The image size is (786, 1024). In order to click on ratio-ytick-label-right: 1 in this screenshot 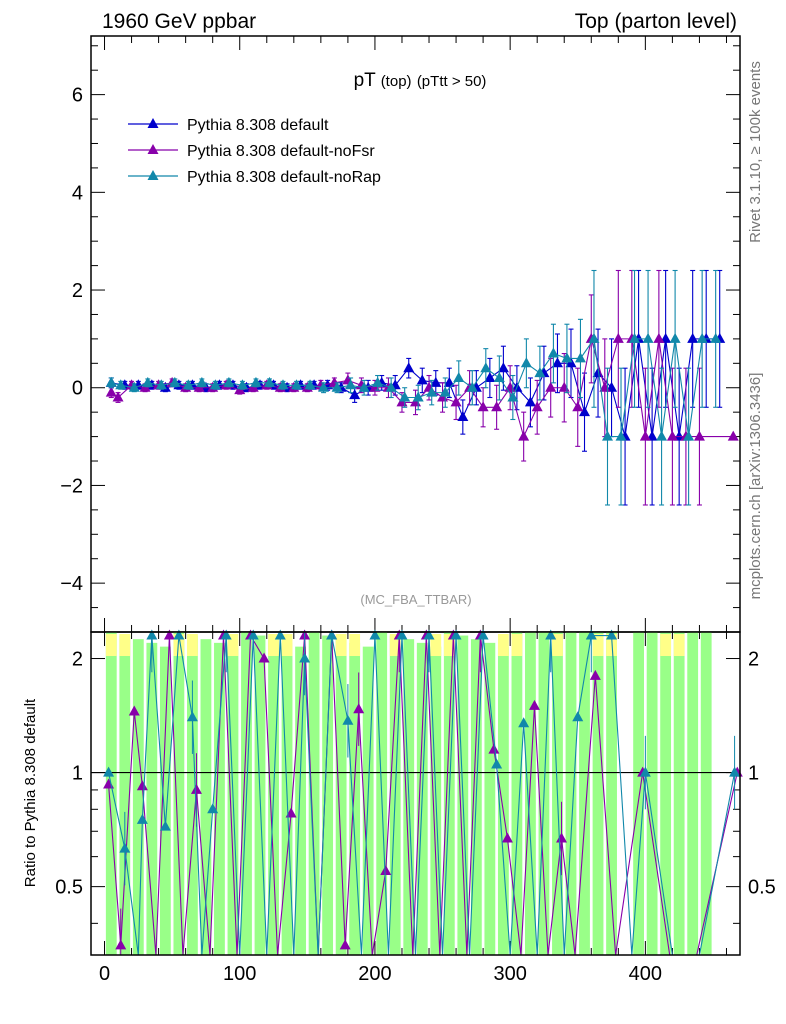, I will do `click(753, 774)`.